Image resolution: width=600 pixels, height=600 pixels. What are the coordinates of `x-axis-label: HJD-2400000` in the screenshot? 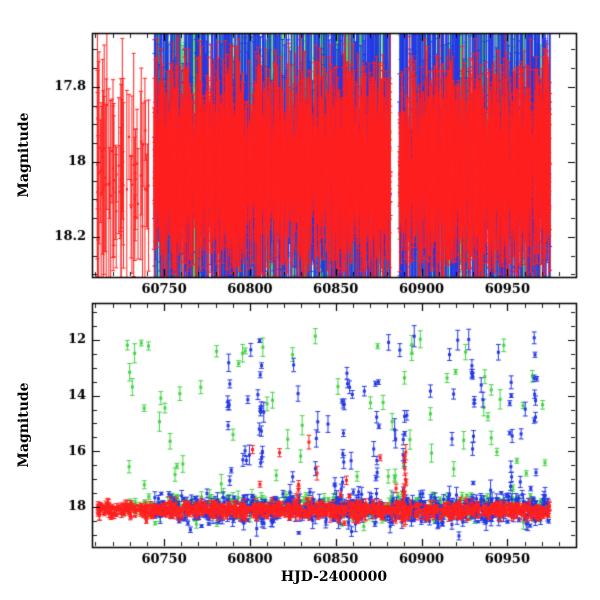 It's located at (334, 577).